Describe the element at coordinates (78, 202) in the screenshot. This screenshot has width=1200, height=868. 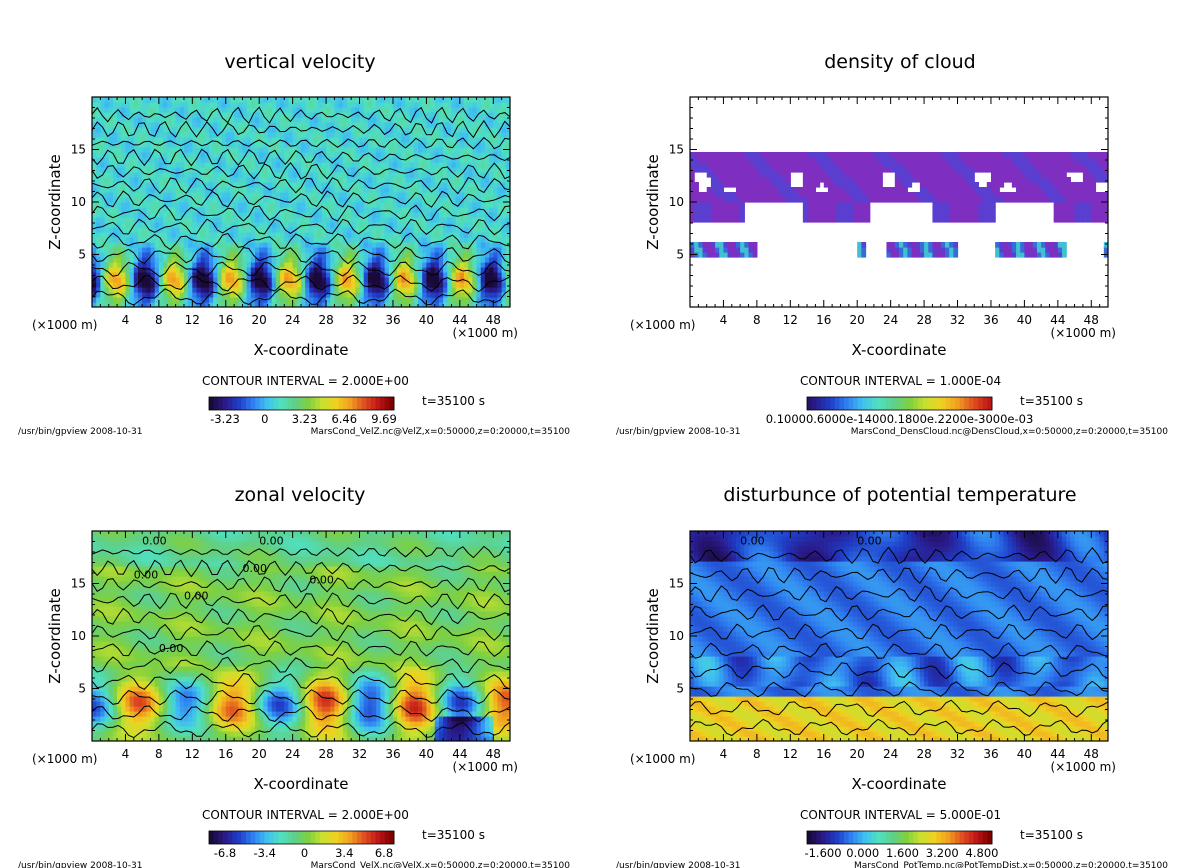
I see `y-tick-label: 10` at that location.